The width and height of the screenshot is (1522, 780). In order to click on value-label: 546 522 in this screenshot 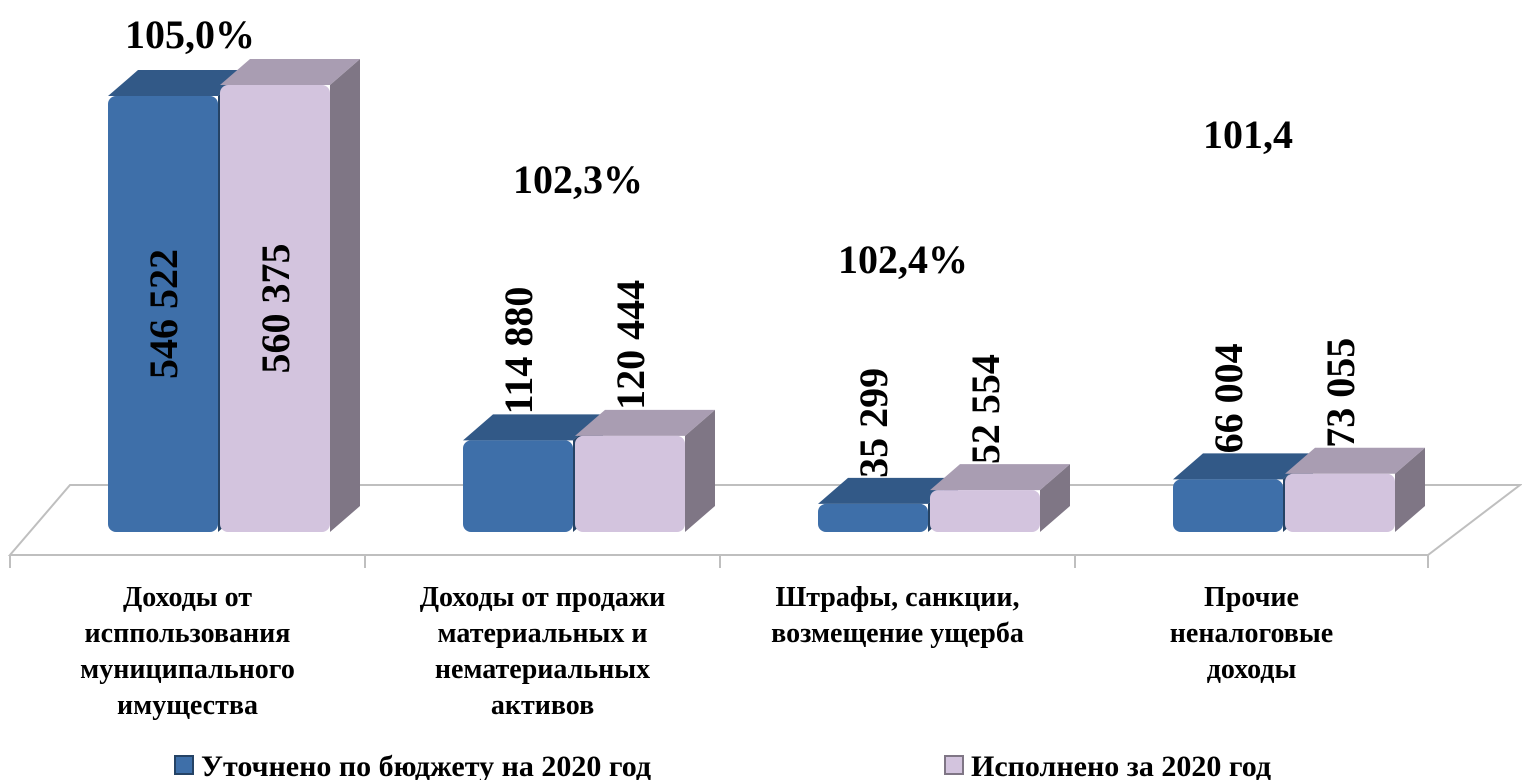, I will do `click(163, 314)`.